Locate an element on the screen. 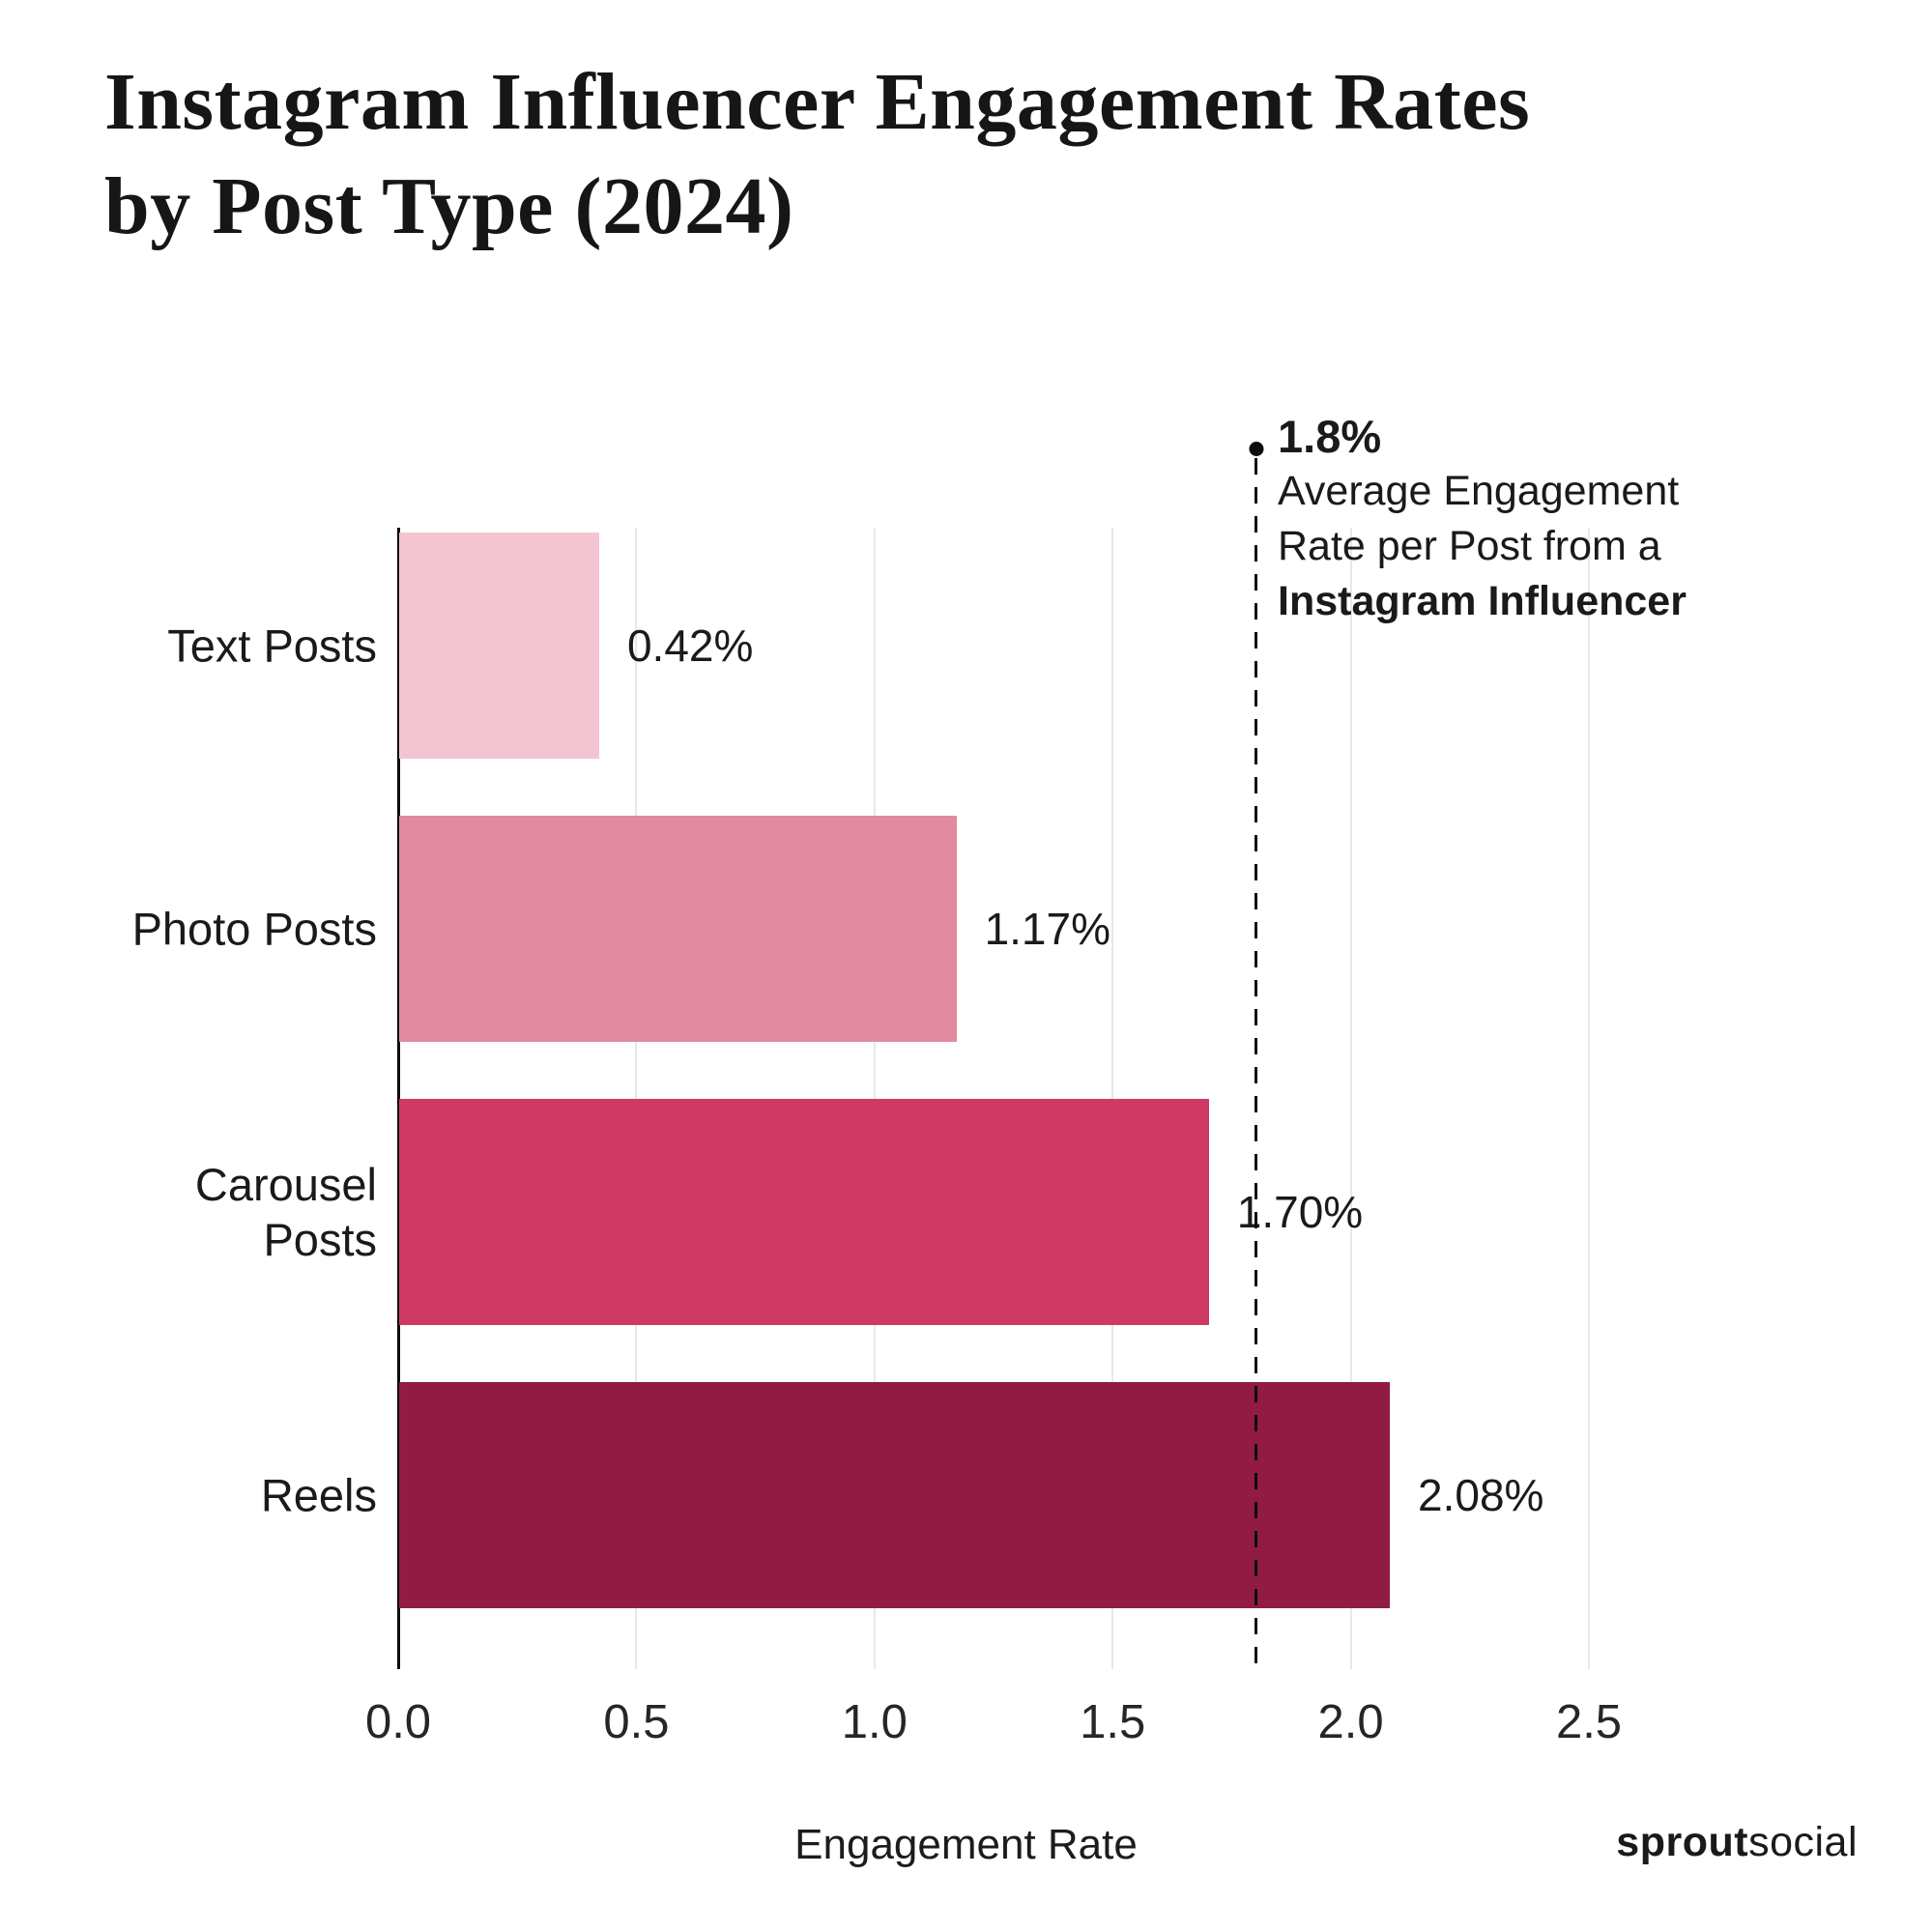 This screenshot has width=1932, height=1932. average-annotation-line-1: Average Engagement is located at coordinates (1479, 491).